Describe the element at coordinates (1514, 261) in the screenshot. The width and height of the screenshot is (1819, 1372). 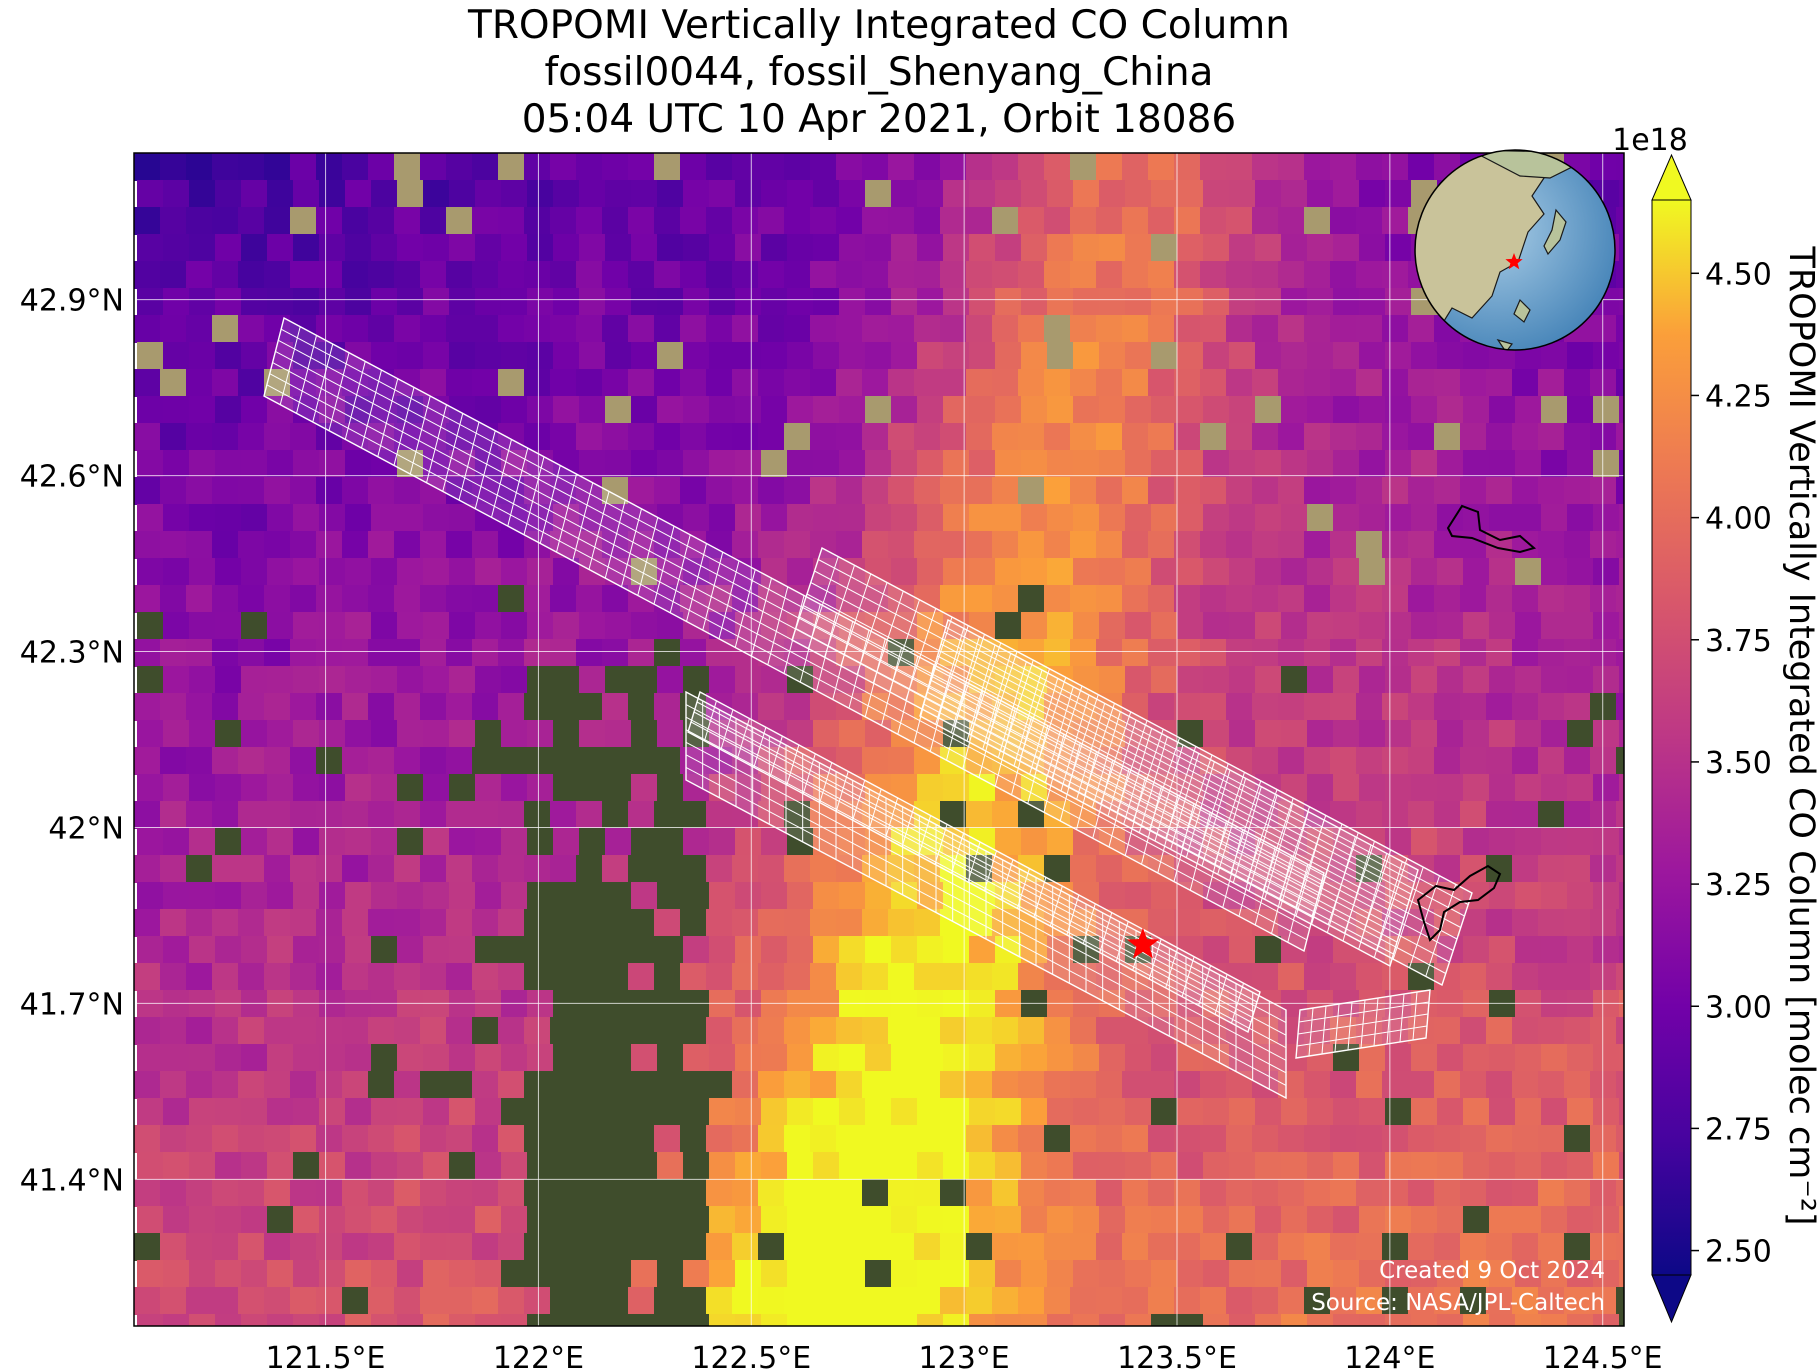
I see `globe-target-star` at that location.